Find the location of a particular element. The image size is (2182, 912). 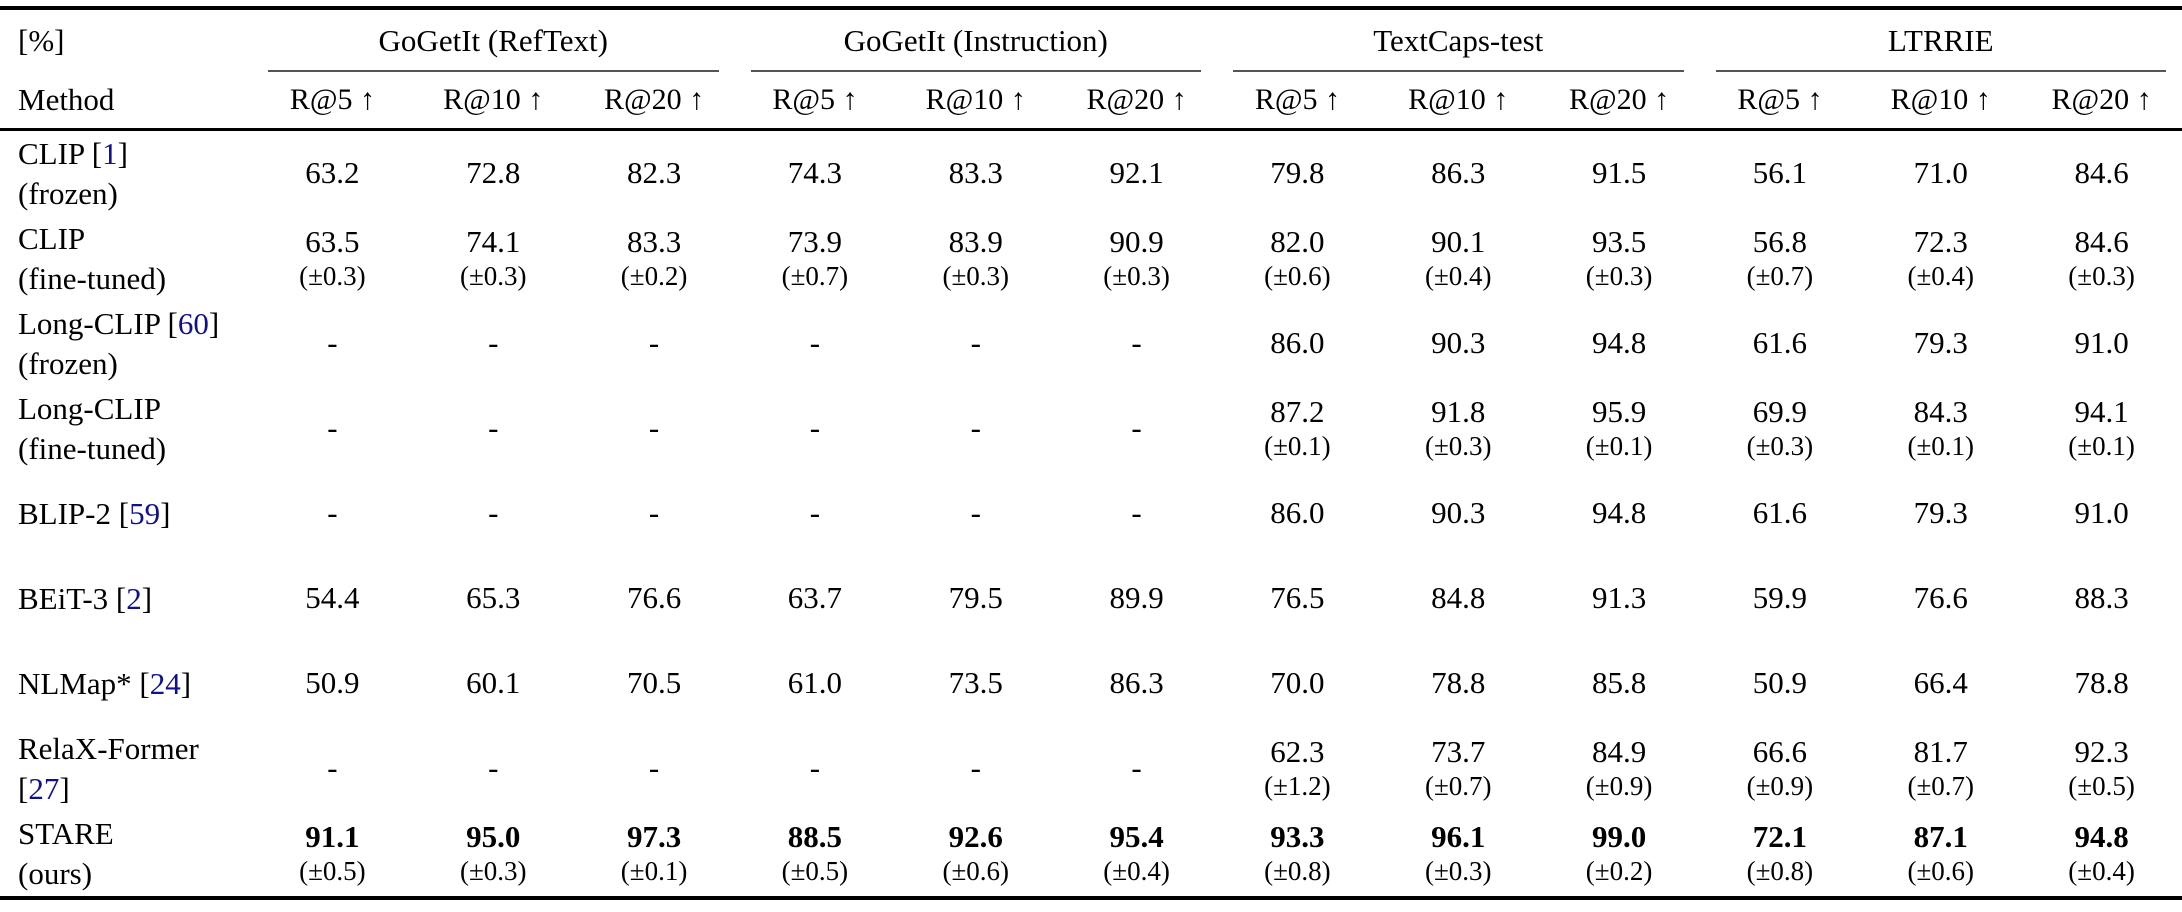

method-line: BEiT-3 [2] is located at coordinates (135, 598).